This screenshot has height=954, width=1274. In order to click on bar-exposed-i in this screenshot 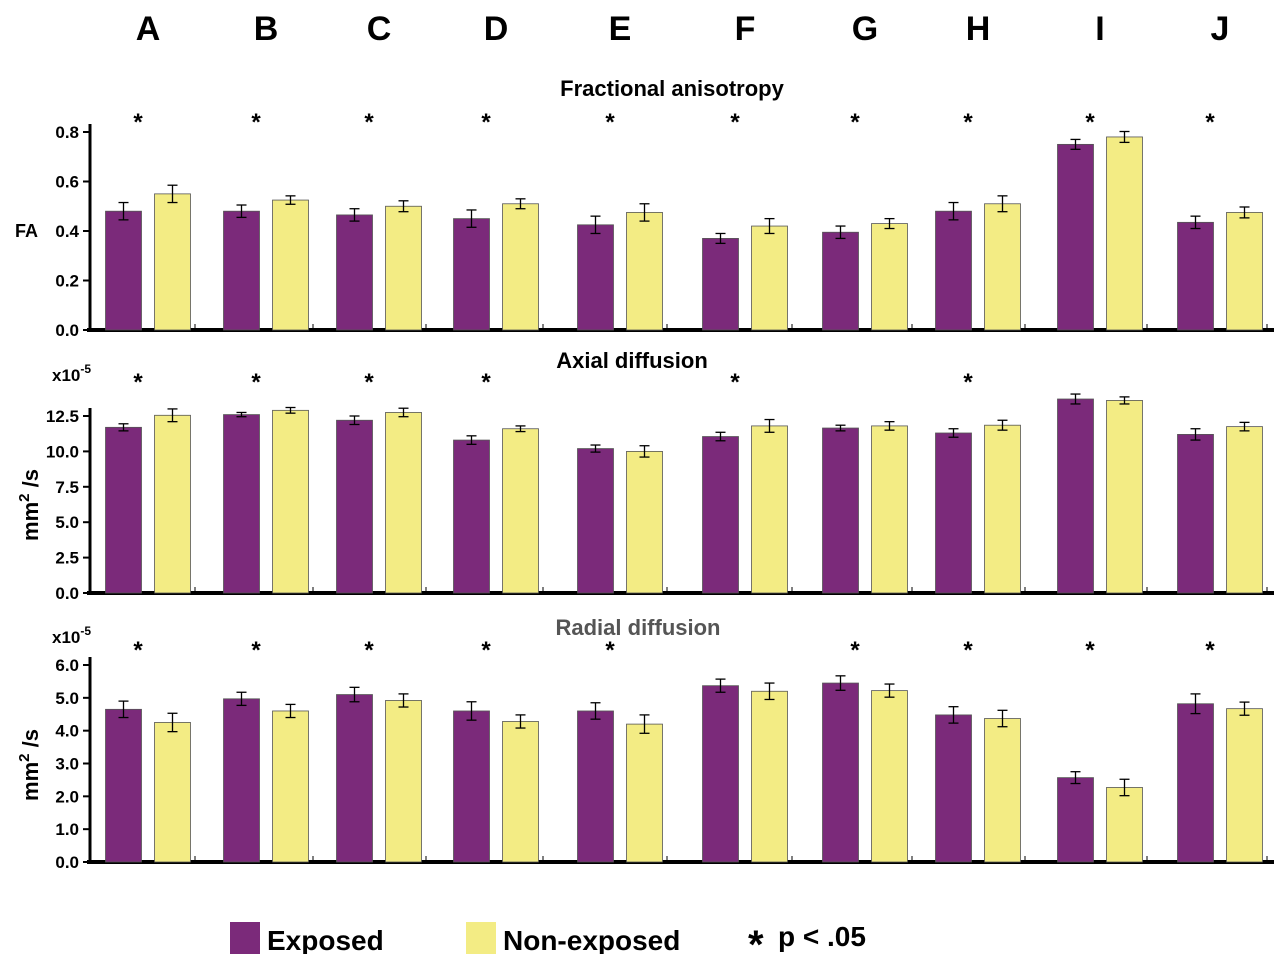, I will do `click(1076, 820)`.